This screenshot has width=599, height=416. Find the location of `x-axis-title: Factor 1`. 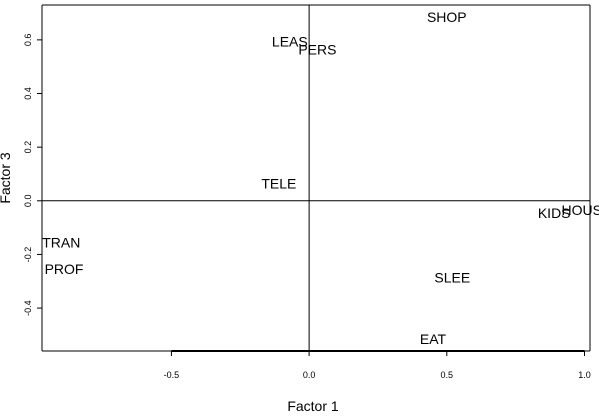

x-axis-title: Factor 1 is located at coordinates (313, 406).